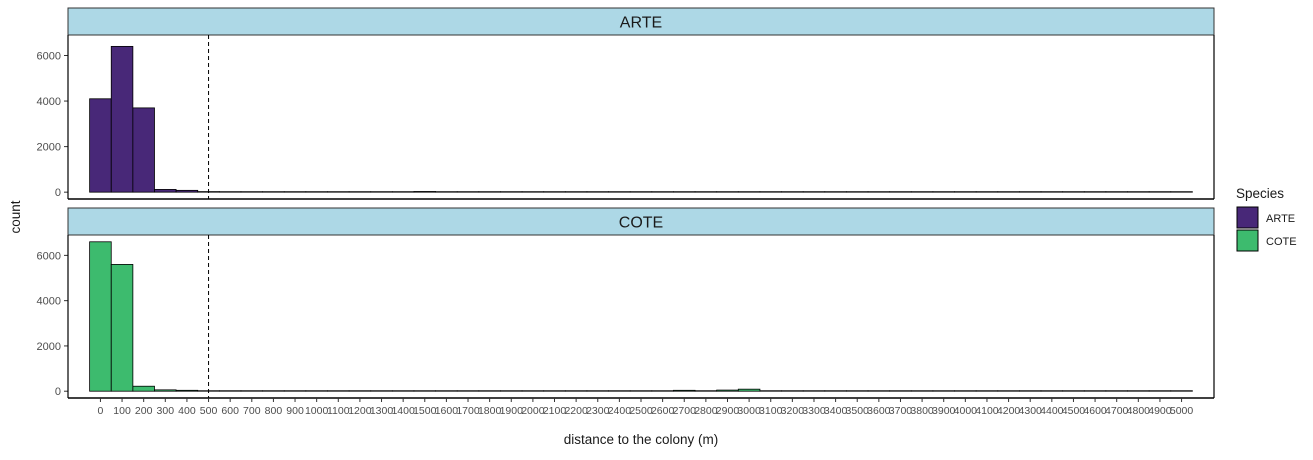 Image resolution: width=1313 pixels, height=460 pixels. What do you see at coordinates (1280, 219) in the screenshot?
I see `legend-label: ARTE` at bounding box center [1280, 219].